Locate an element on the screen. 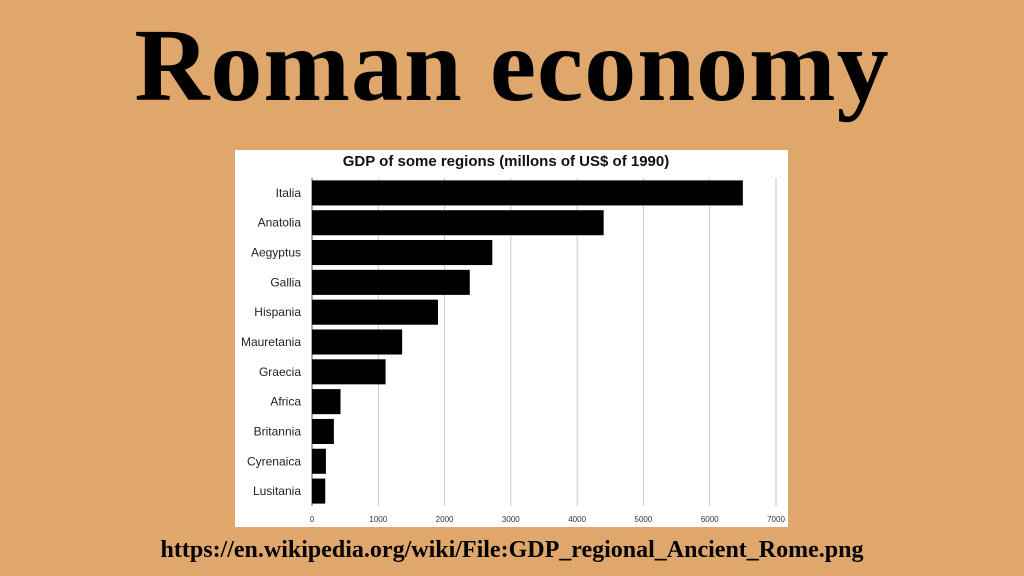 The width and height of the screenshot is (1024, 576). bar-gallia is located at coordinates (391, 282).